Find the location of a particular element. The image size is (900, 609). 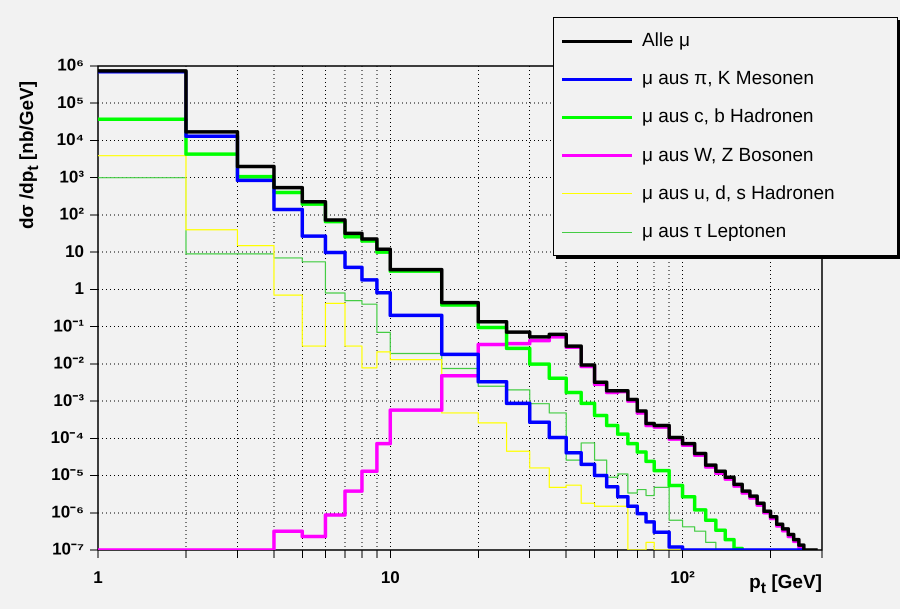

legend-label: μ aus u, d, s Hadronen is located at coordinates (738, 193).